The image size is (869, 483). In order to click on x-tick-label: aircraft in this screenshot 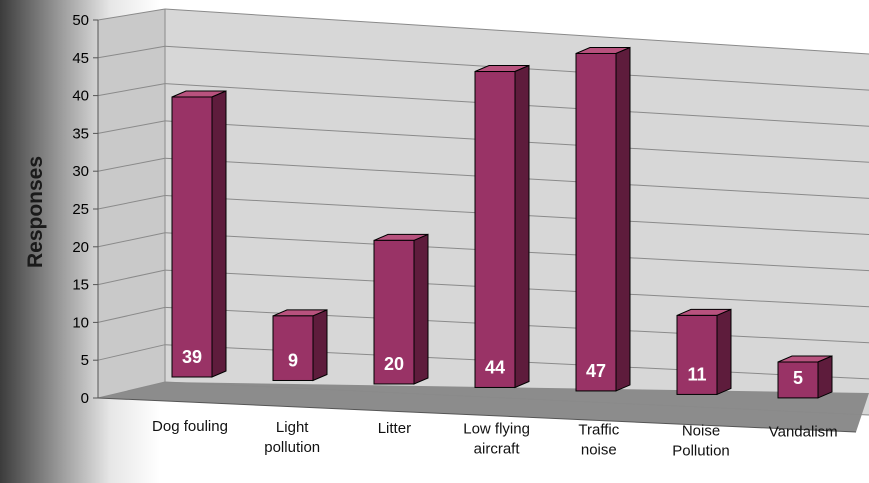, I will do `click(497, 449)`.